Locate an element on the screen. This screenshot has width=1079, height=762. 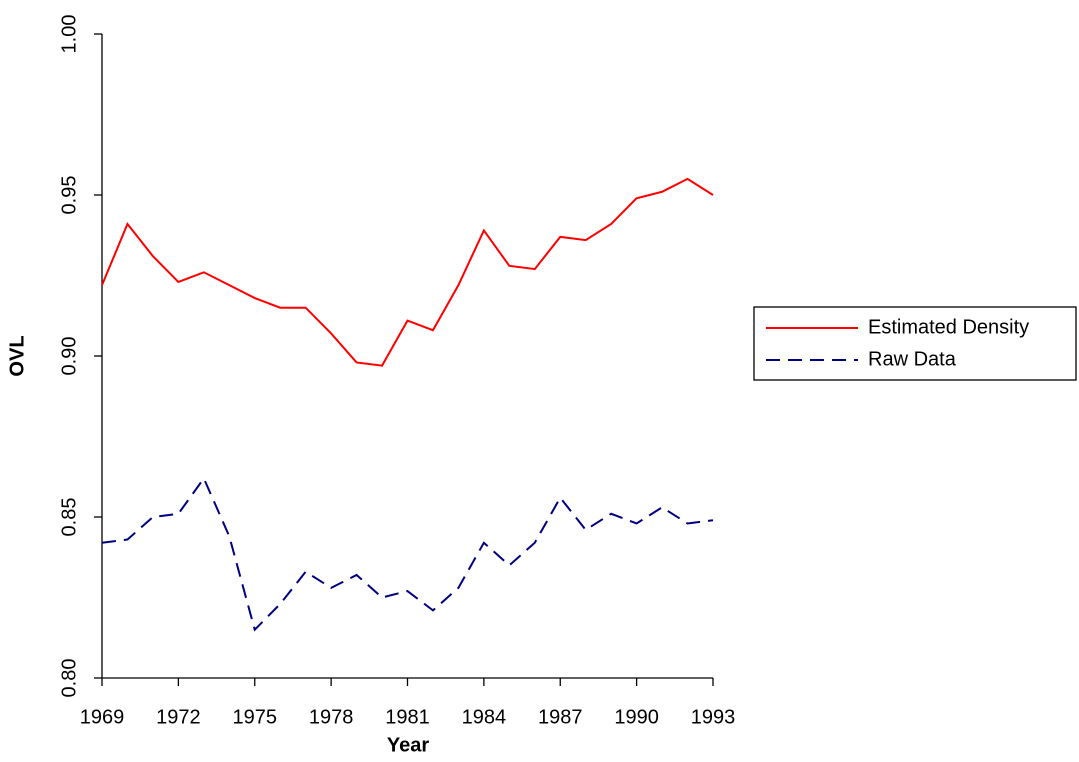
y-tick-label: 0.95 is located at coordinates (69, 195).